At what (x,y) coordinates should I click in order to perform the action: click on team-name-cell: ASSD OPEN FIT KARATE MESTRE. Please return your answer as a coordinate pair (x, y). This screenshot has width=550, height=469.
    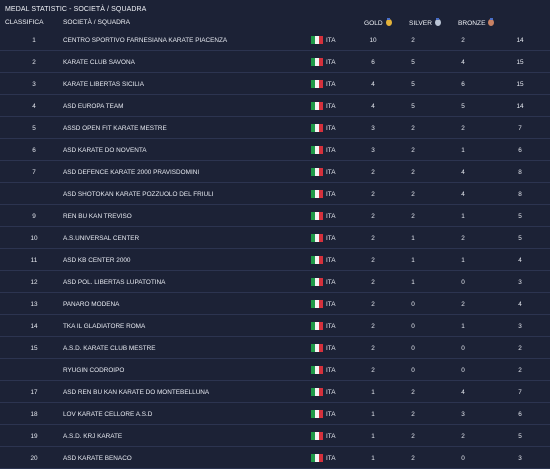
    Looking at the image, I should click on (115, 128).